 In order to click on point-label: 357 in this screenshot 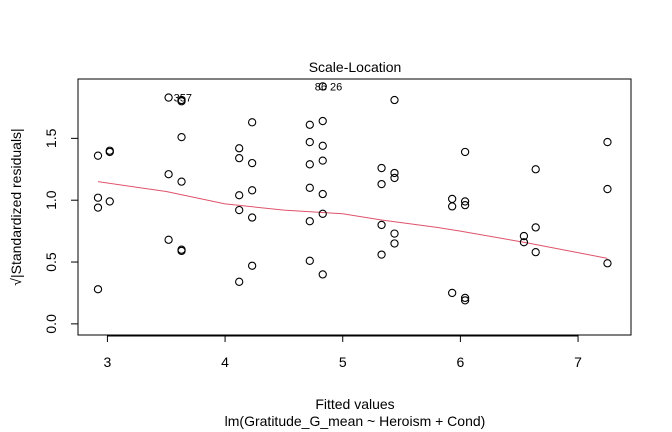, I will do `click(183, 99)`.